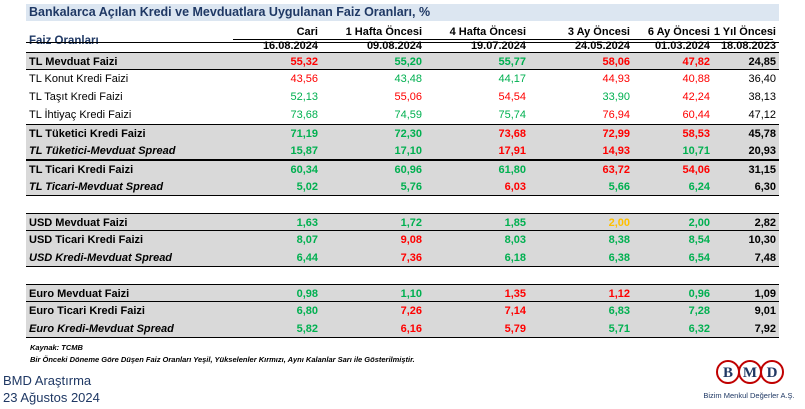 Image resolution: width=805 pixels, height=409 pixels. I want to click on row-label: TL Tüketici-Mevduat Spread, so click(102, 151).